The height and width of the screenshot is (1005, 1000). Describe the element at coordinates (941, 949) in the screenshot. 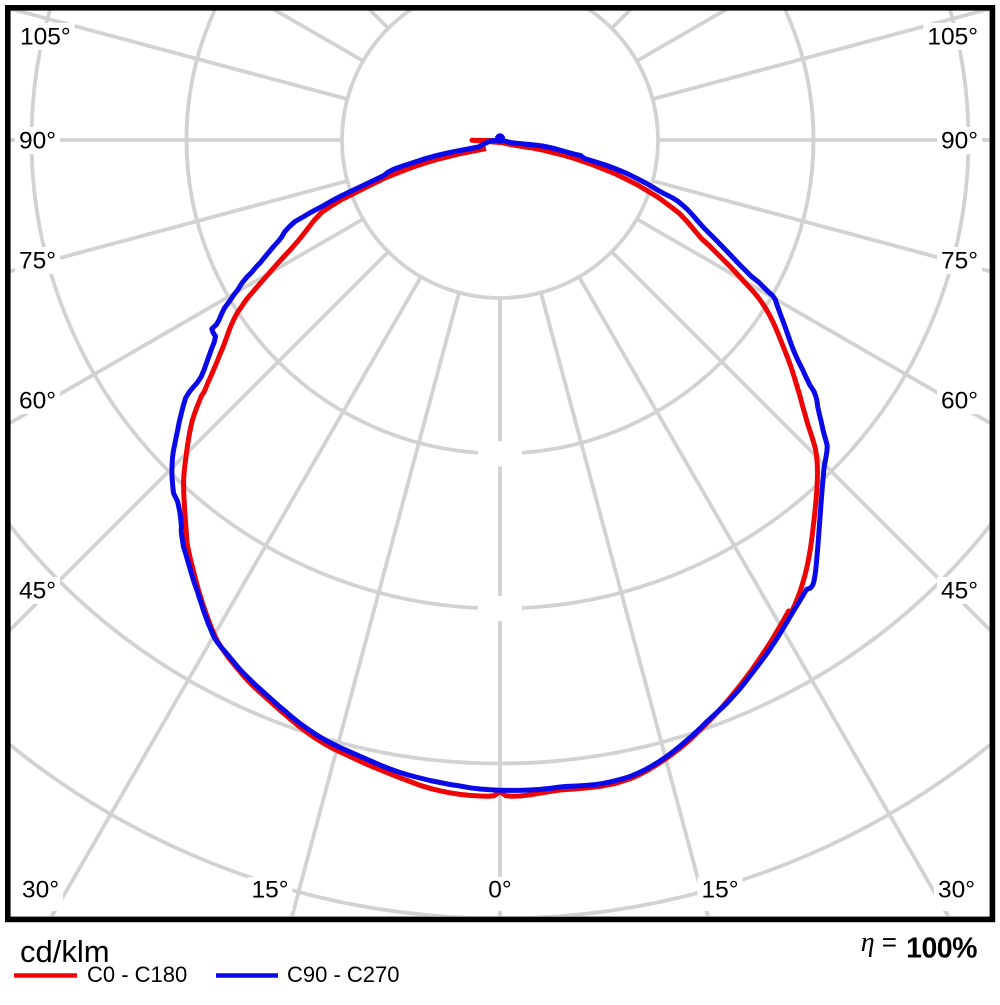

I see `svg-text: 100%` at that location.